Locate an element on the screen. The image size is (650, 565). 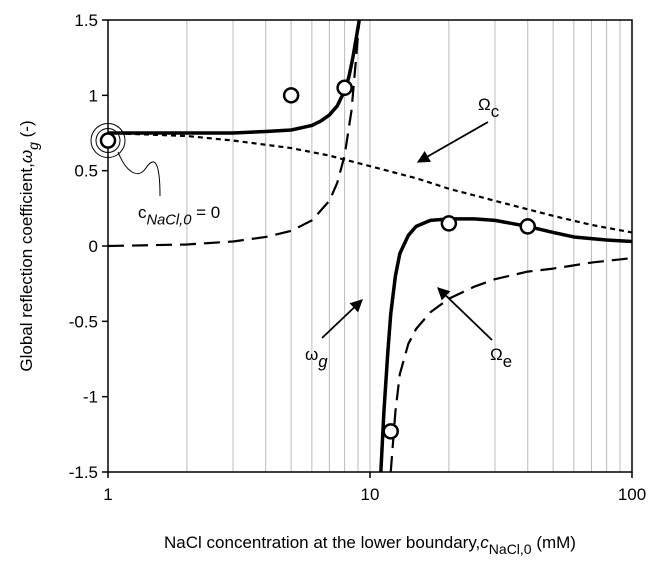
annotation-sub: c is located at coordinates (495, 111).